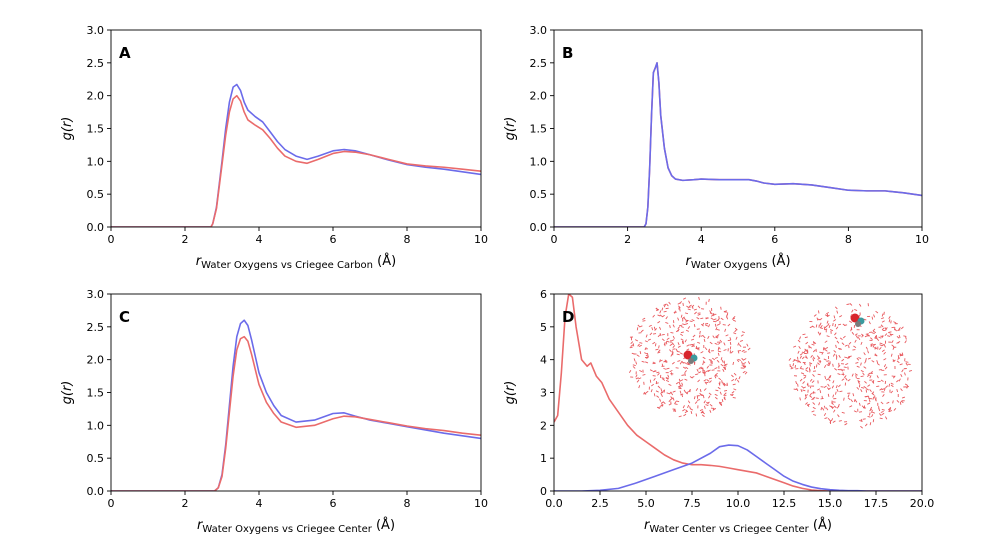 This screenshot has height=560, width=996. Describe the element at coordinates (539, 161) in the screenshot. I see `y-tick-label: 1.0` at that location.